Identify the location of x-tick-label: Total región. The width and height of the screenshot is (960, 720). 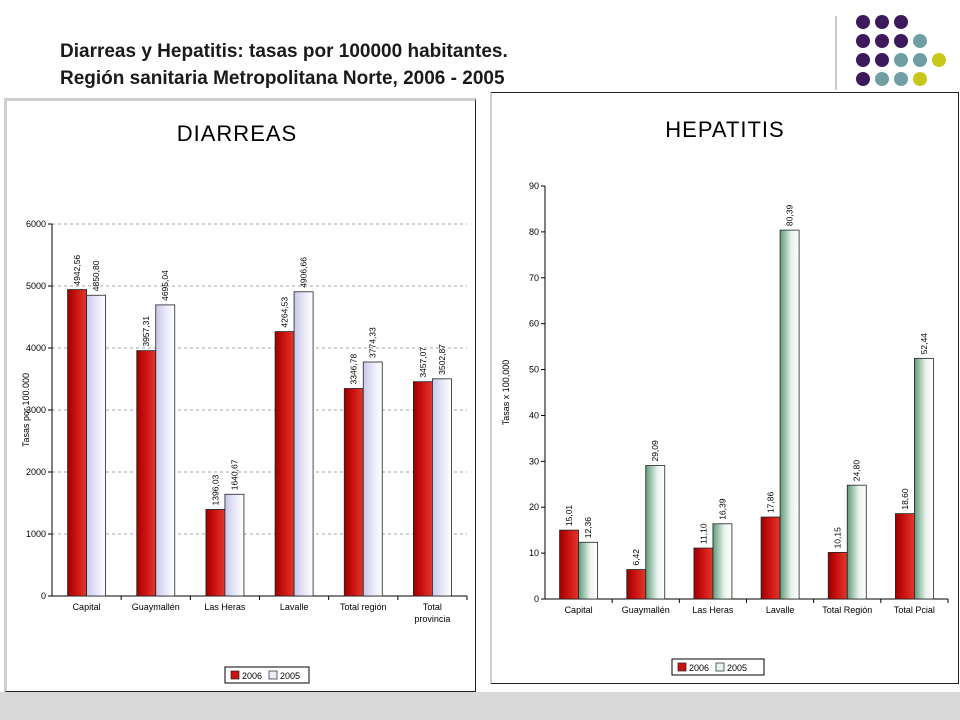
(363, 607).